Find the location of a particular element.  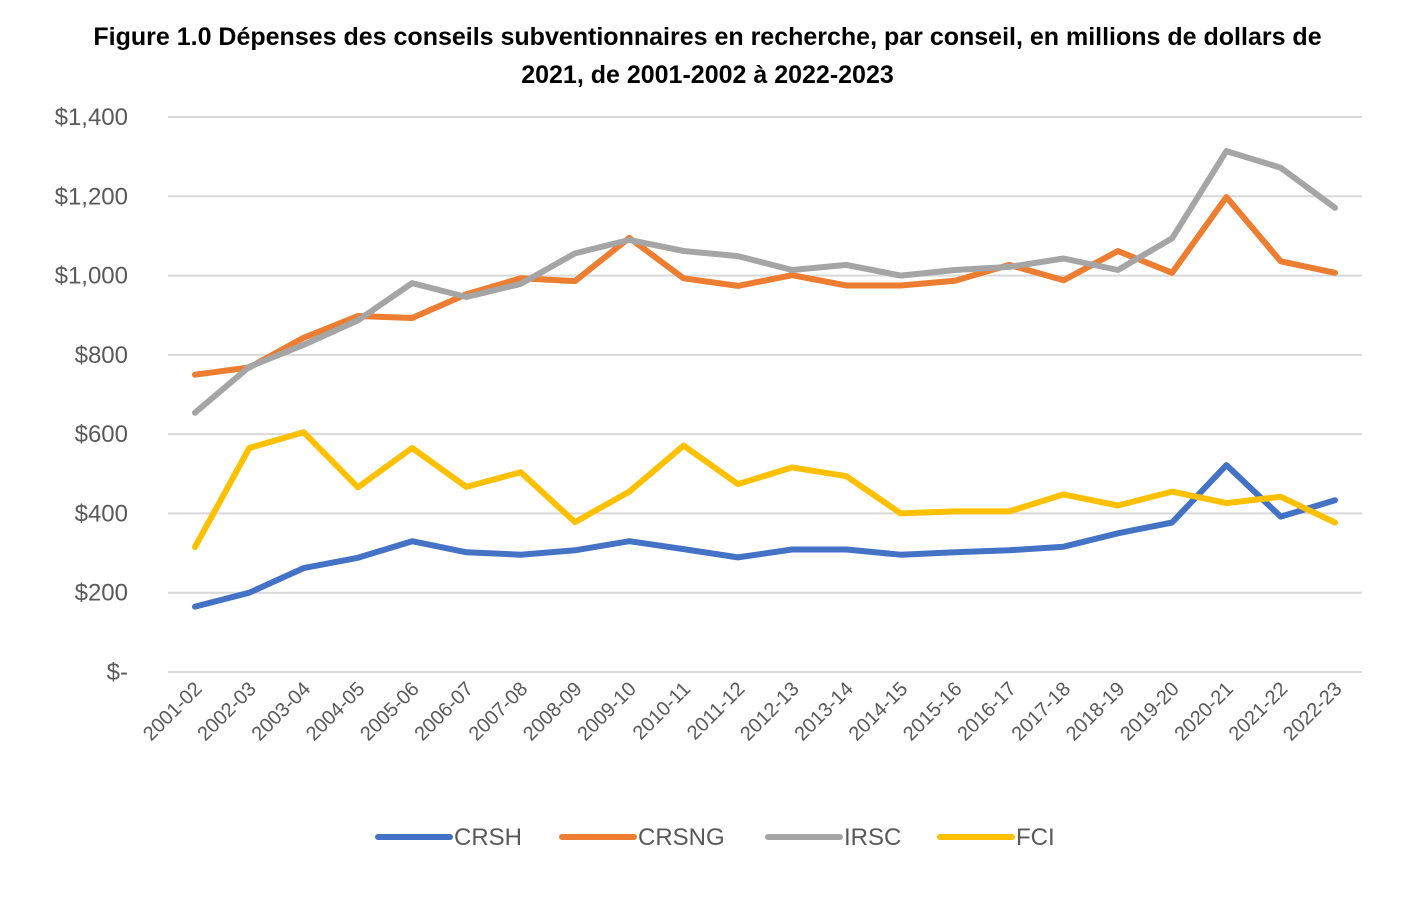

x-tick-label: 2002-03 is located at coordinates (226, 711).